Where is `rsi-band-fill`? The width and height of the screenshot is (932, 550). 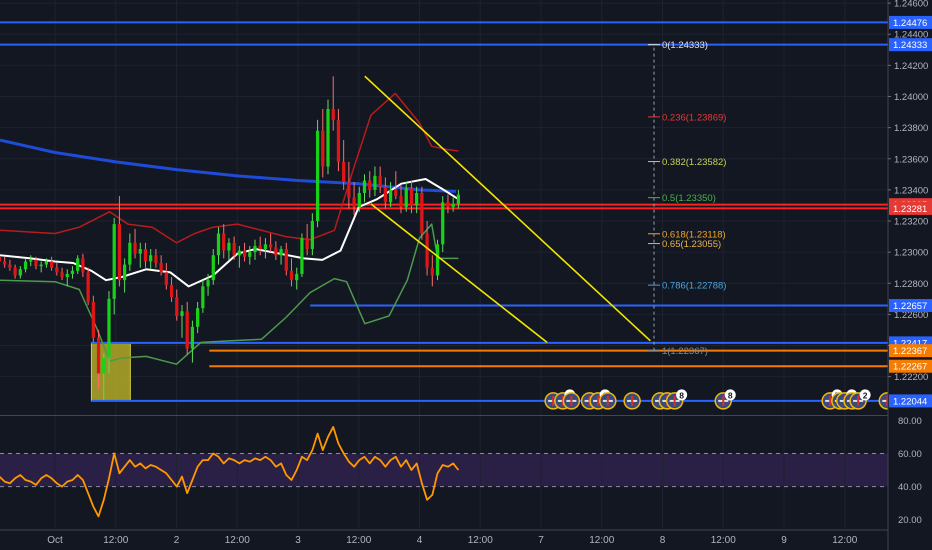 rsi-band-fill is located at coordinates (444, 470).